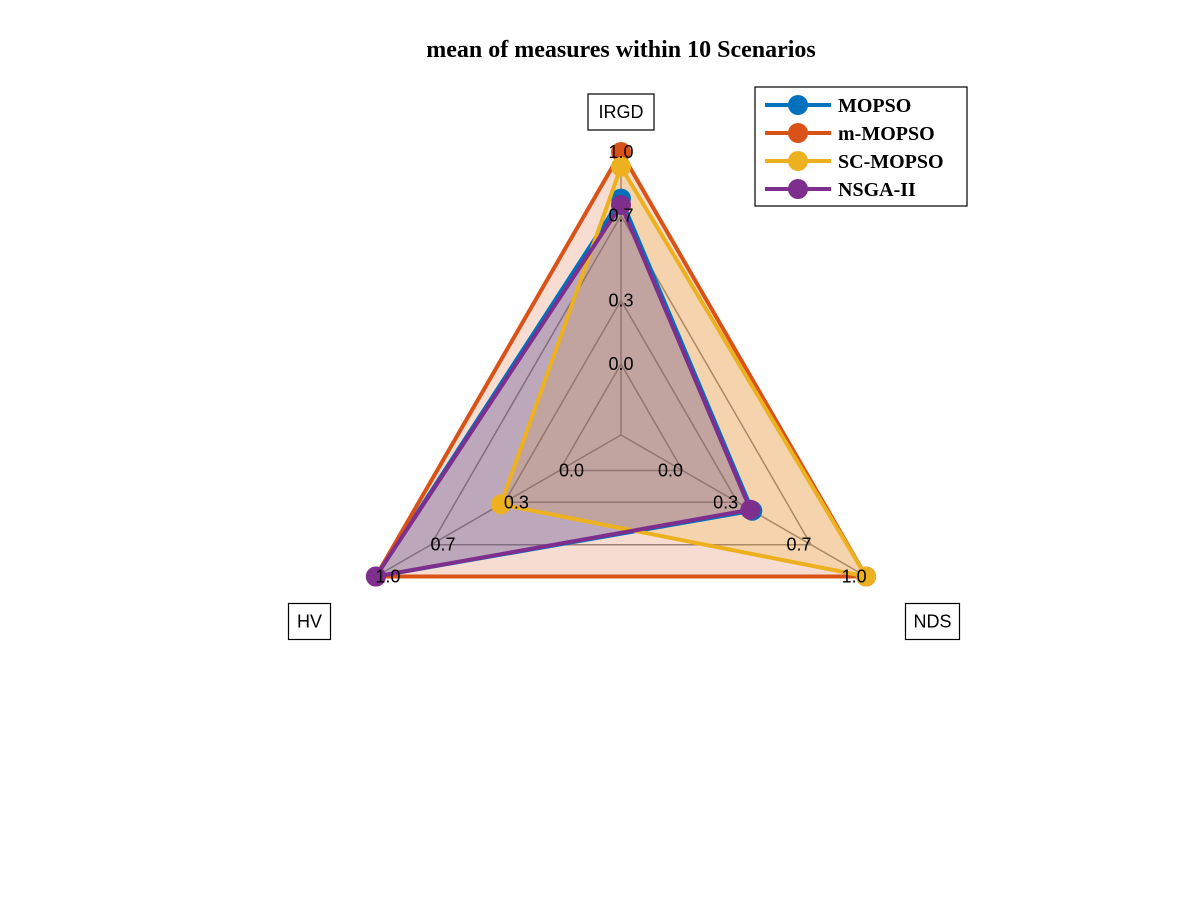  What do you see at coordinates (891, 162) in the screenshot?
I see `legend-label-2: SC-MOPSO` at bounding box center [891, 162].